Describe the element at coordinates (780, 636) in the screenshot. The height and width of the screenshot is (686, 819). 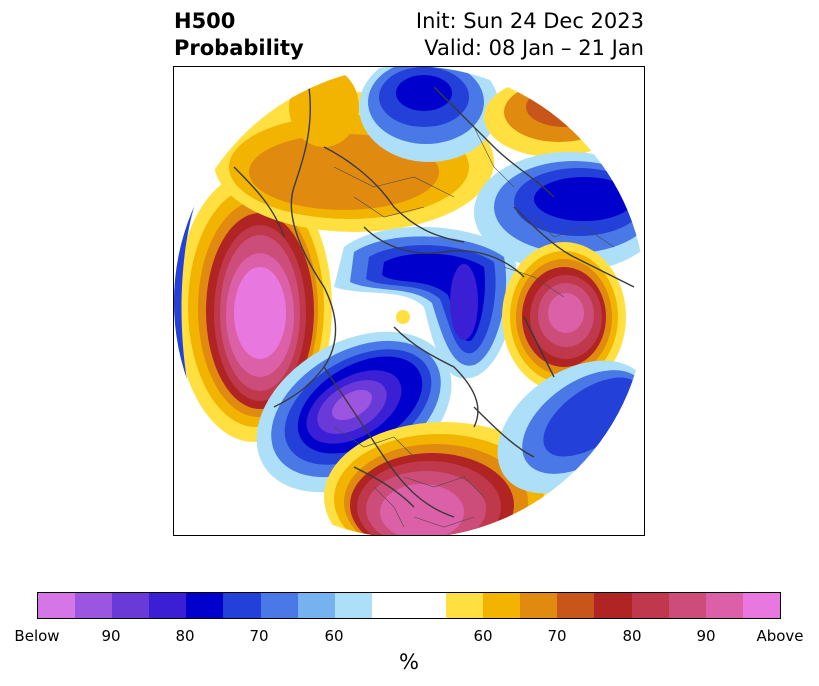
I see `colorbar-tick-label: Above` at that location.